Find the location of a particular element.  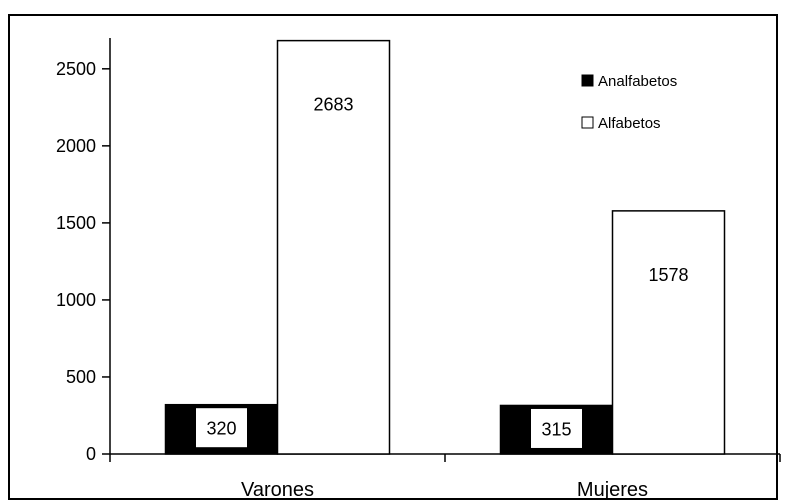

data-label: 315 is located at coordinates (556, 429).